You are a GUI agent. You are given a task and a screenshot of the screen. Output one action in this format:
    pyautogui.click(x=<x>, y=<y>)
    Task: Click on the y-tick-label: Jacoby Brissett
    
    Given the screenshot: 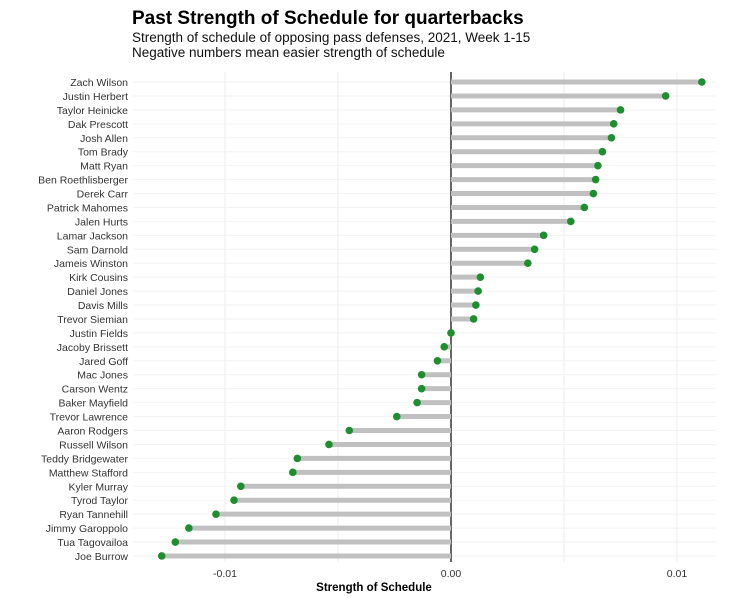 What is the action you would take?
    pyautogui.click(x=92, y=348)
    